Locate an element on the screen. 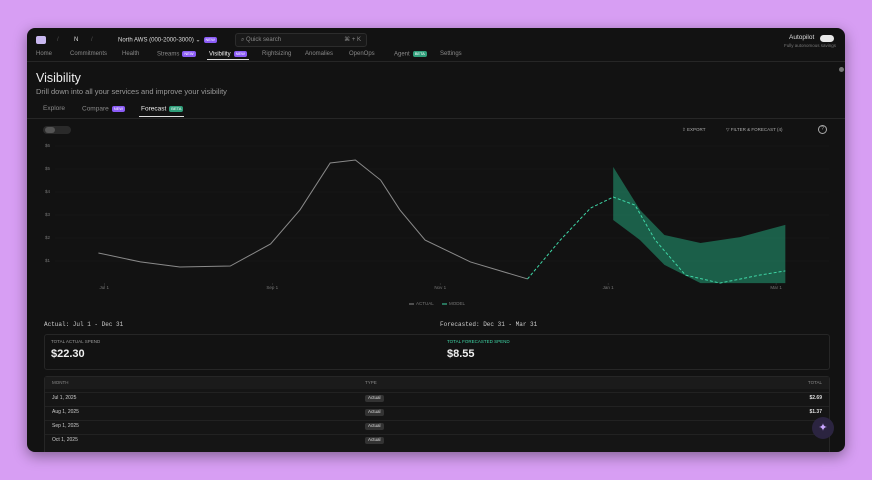 This screenshot has height=480, width=872. legend-label: MODEL is located at coordinates (457, 303).